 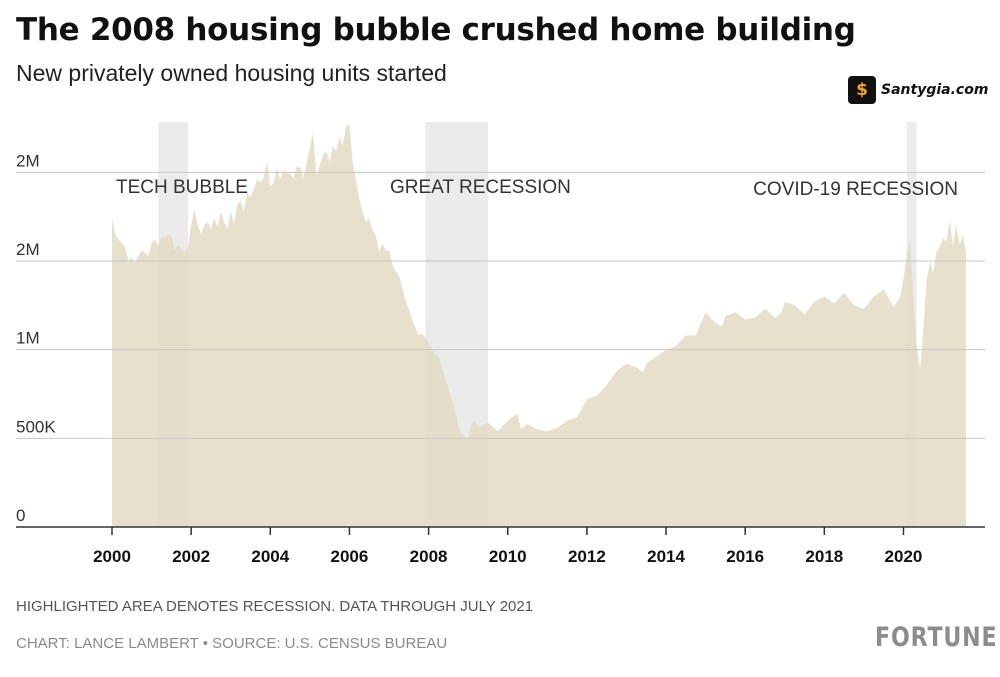 I want to click on watermark: $ Santygia.com, so click(x=918, y=90).